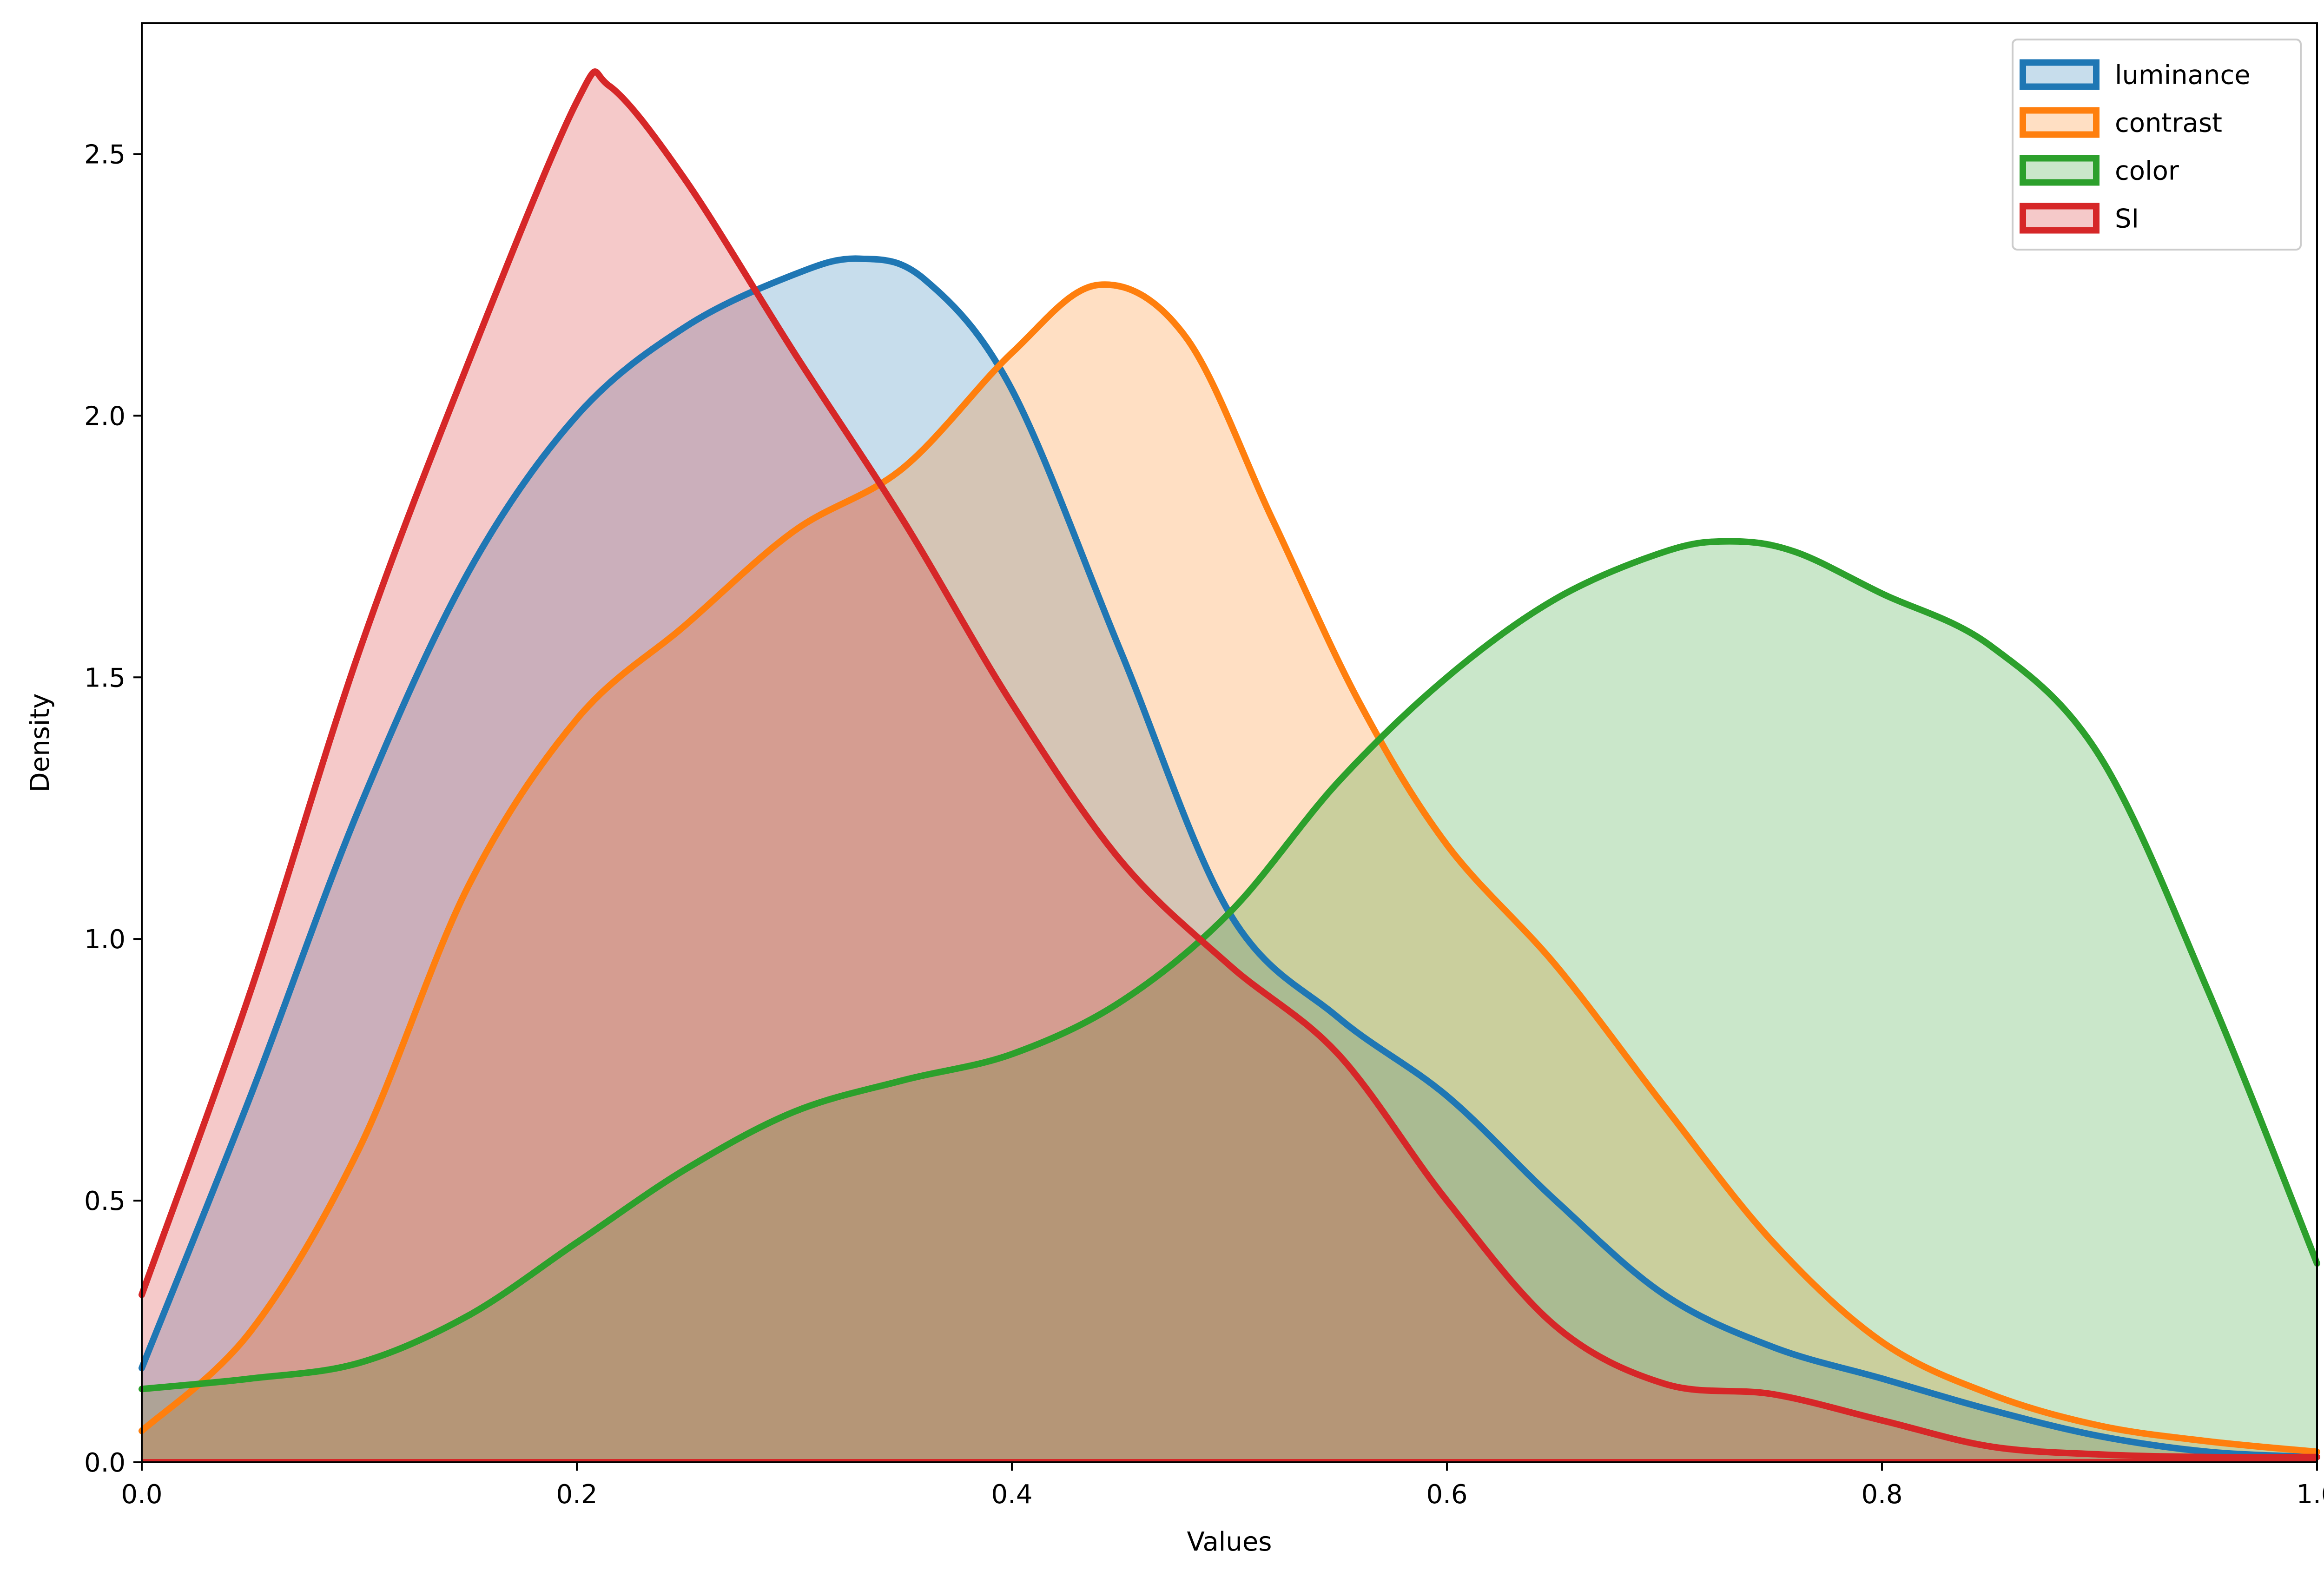 The height and width of the screenshot is (1578, 2324). I want to click on x-tick-label: 0.4, so click(1011, 1495).